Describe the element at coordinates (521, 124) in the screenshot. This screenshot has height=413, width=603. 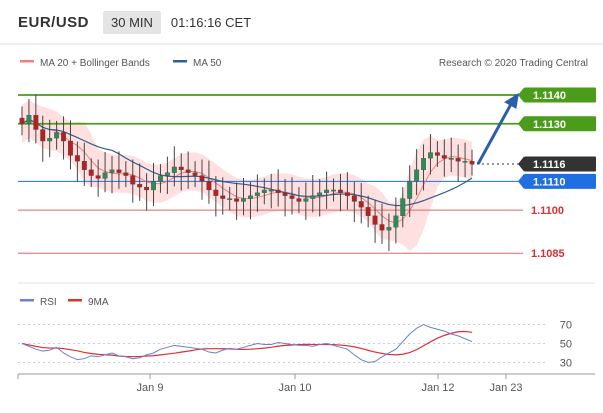
I see `level-tag-pointer-1.1130` at that location.